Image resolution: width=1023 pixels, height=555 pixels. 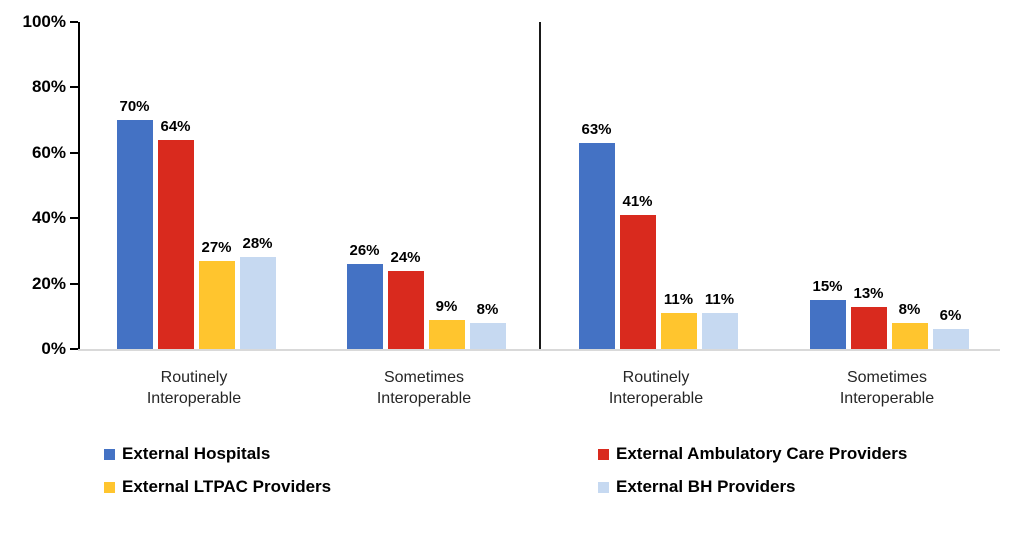 I want to click on bar-group: 70% 64% 27% 28%, so click(x=196, y=224).